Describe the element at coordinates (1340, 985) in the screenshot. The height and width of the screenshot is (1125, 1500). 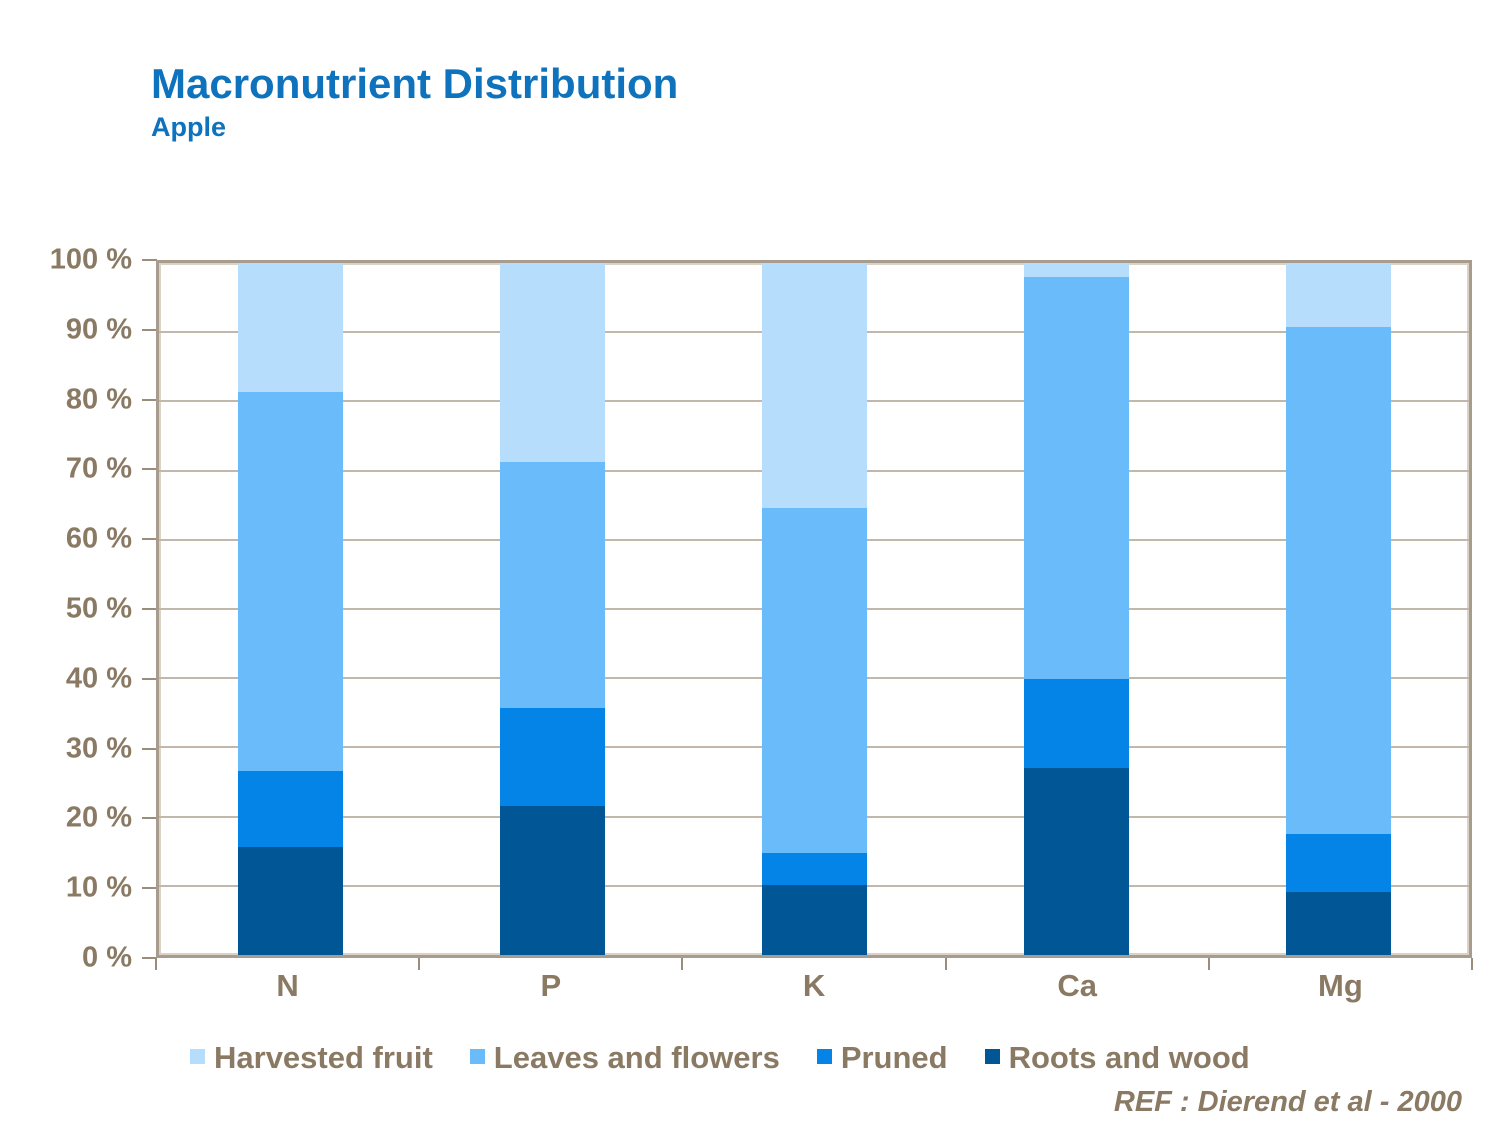
I see `x-axis-label-mg: Mg` at that location.